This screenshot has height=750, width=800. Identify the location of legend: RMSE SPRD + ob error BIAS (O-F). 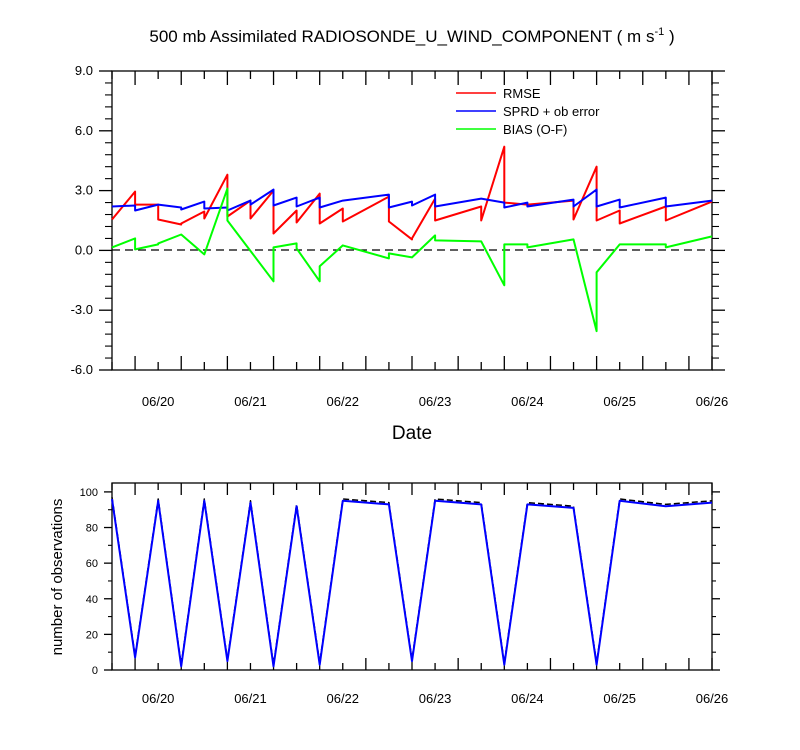
(528, 111).